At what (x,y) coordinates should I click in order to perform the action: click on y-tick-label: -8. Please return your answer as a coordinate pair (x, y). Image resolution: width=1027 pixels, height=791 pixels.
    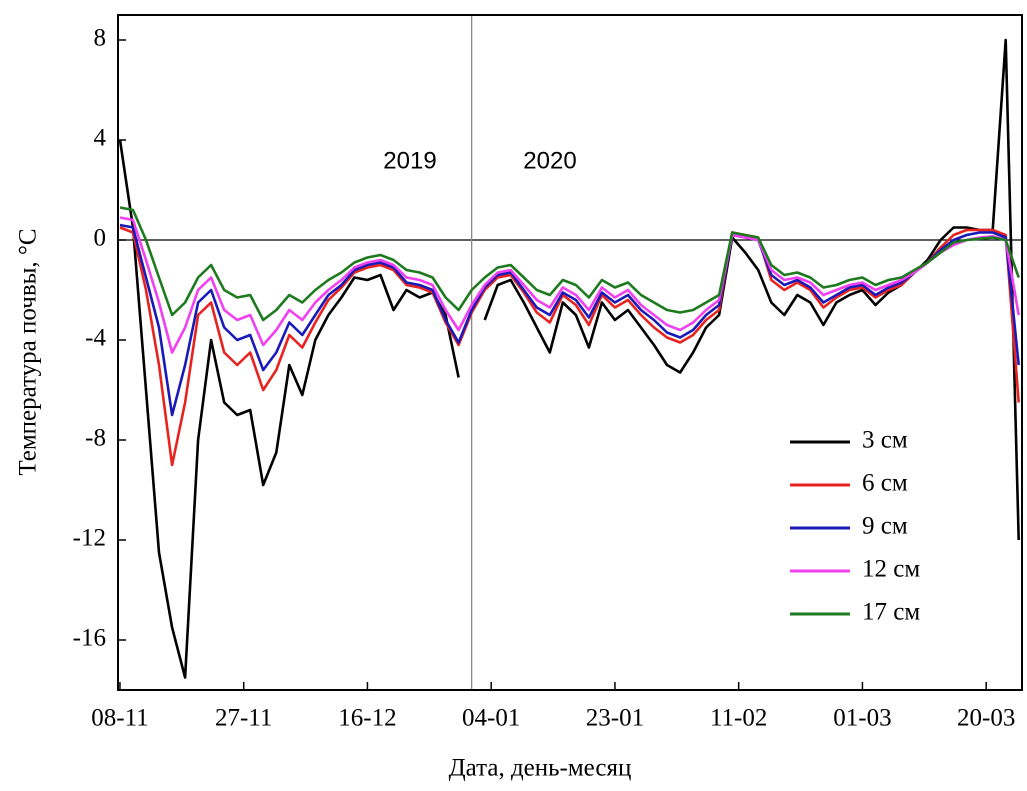
    Looking at the image, I should click on (95, 438).